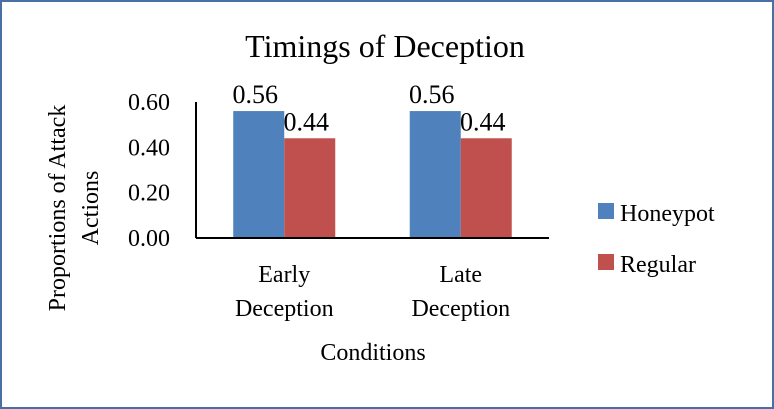 This screenshot has height=409, width=774. I want to click on y-tick-label: 0.20, so click(149, 194).